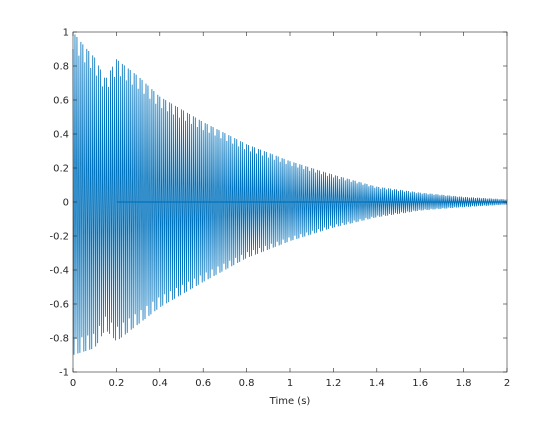 The height and width of the screenshot is (424, 560). Describe the element at coordinates (64, 373) in the screenshot. I see `y-tick-label: -1` at that location.